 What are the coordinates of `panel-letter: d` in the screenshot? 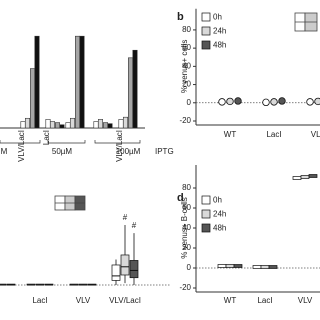 It's located at (180, 198).